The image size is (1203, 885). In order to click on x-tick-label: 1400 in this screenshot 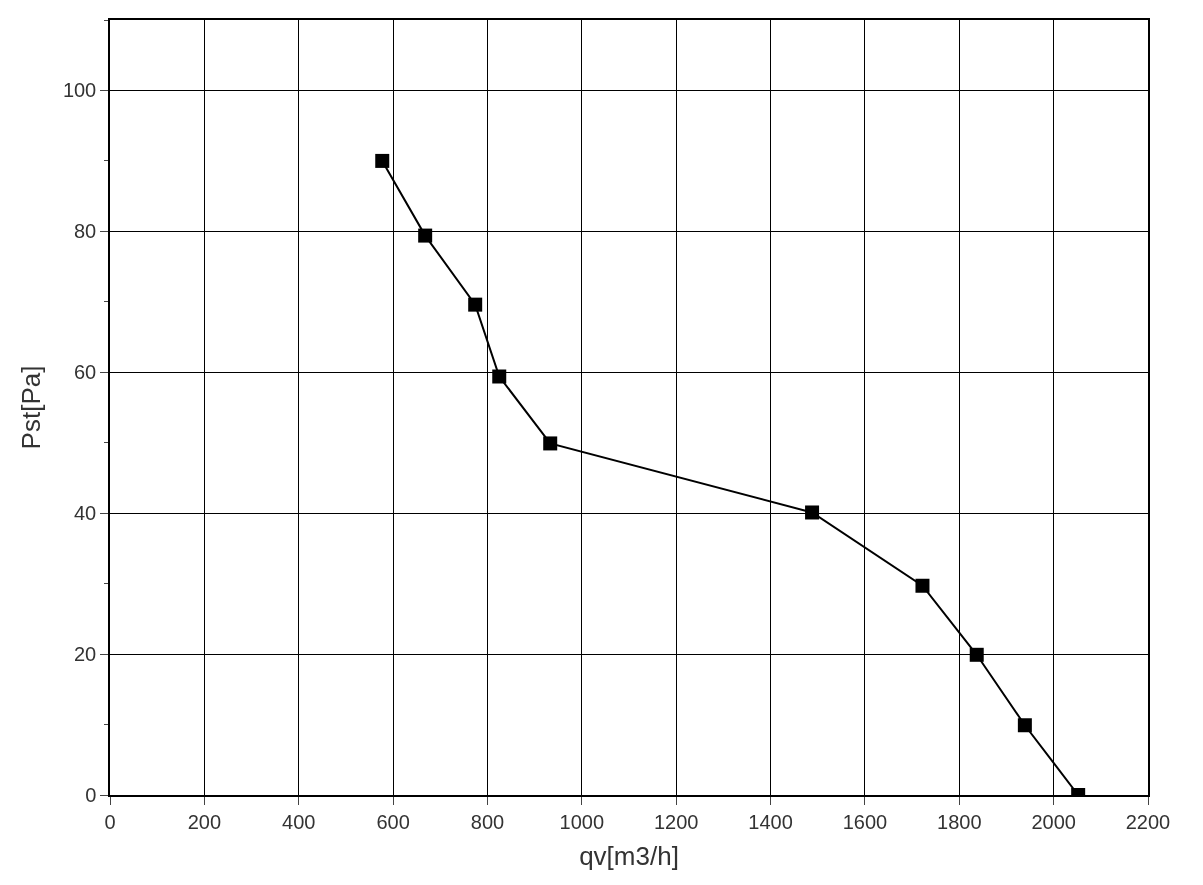, I will do `click(770, 821)`.